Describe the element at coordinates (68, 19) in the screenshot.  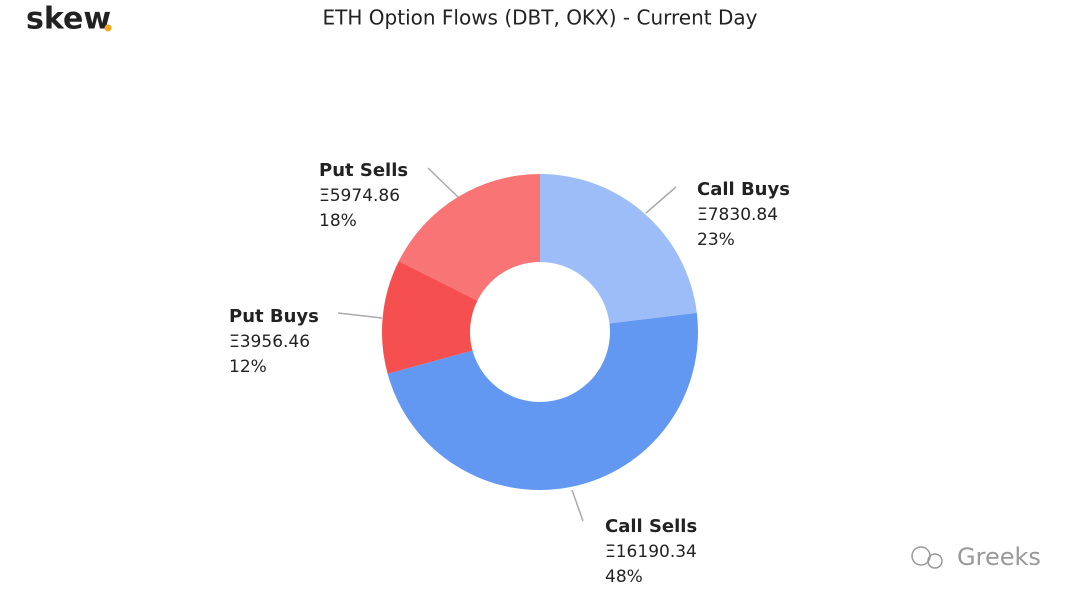
I see `logo: skew` at that location.